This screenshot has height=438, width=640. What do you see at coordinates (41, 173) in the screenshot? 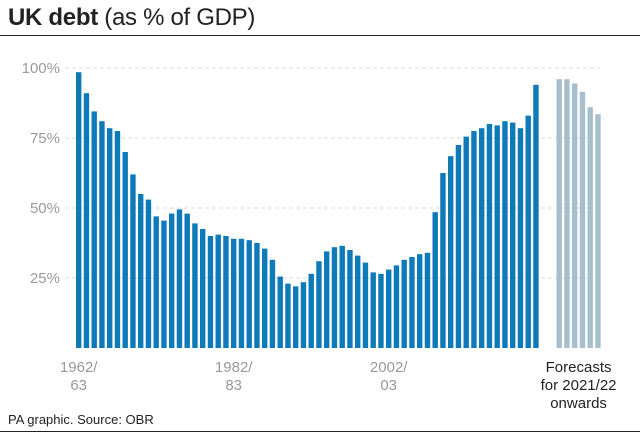
I see `y-axis-ticks: 25% 50% 75% 100%` at bounding box center [41, 173].